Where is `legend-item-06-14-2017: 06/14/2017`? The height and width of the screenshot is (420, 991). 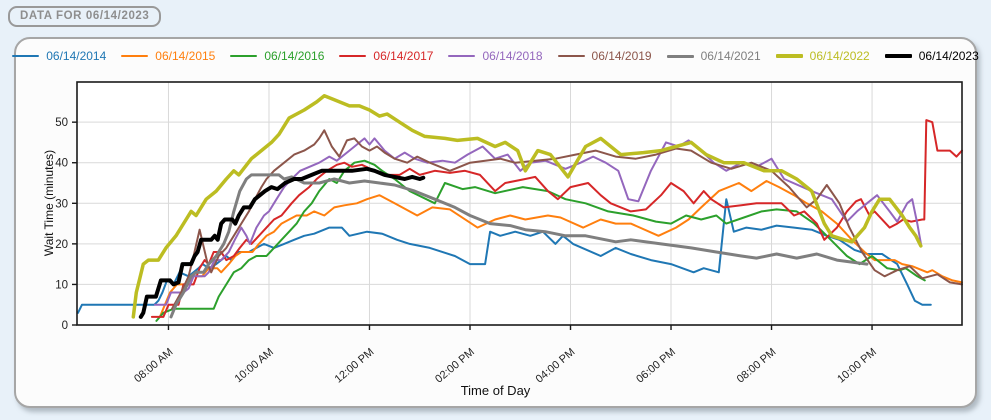
legend-item-06-14-2017: 06/14/2017 is located at coordinates (386, 56).